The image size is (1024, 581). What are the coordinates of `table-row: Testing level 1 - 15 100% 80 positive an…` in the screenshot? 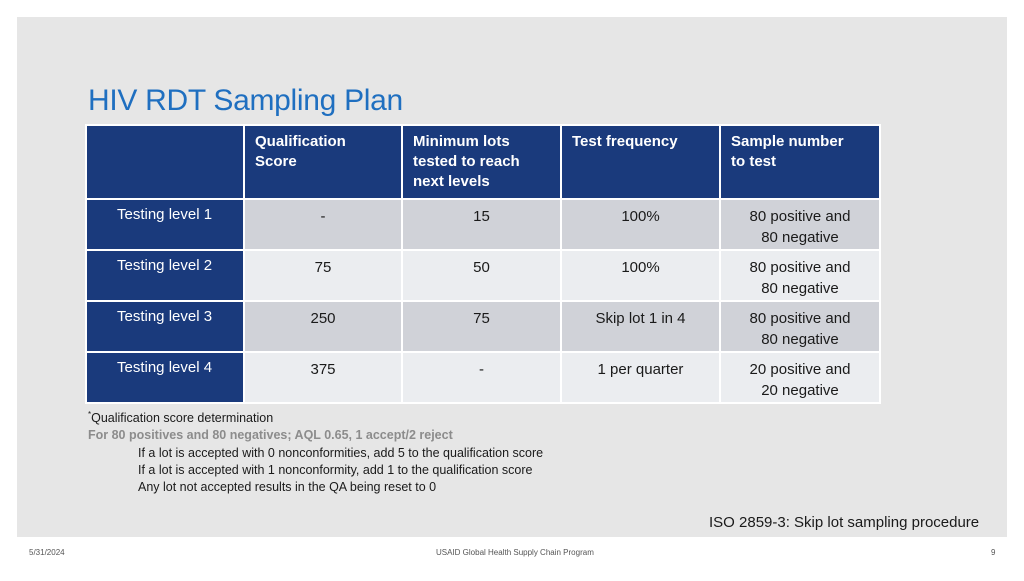 It's located at (483, 224).